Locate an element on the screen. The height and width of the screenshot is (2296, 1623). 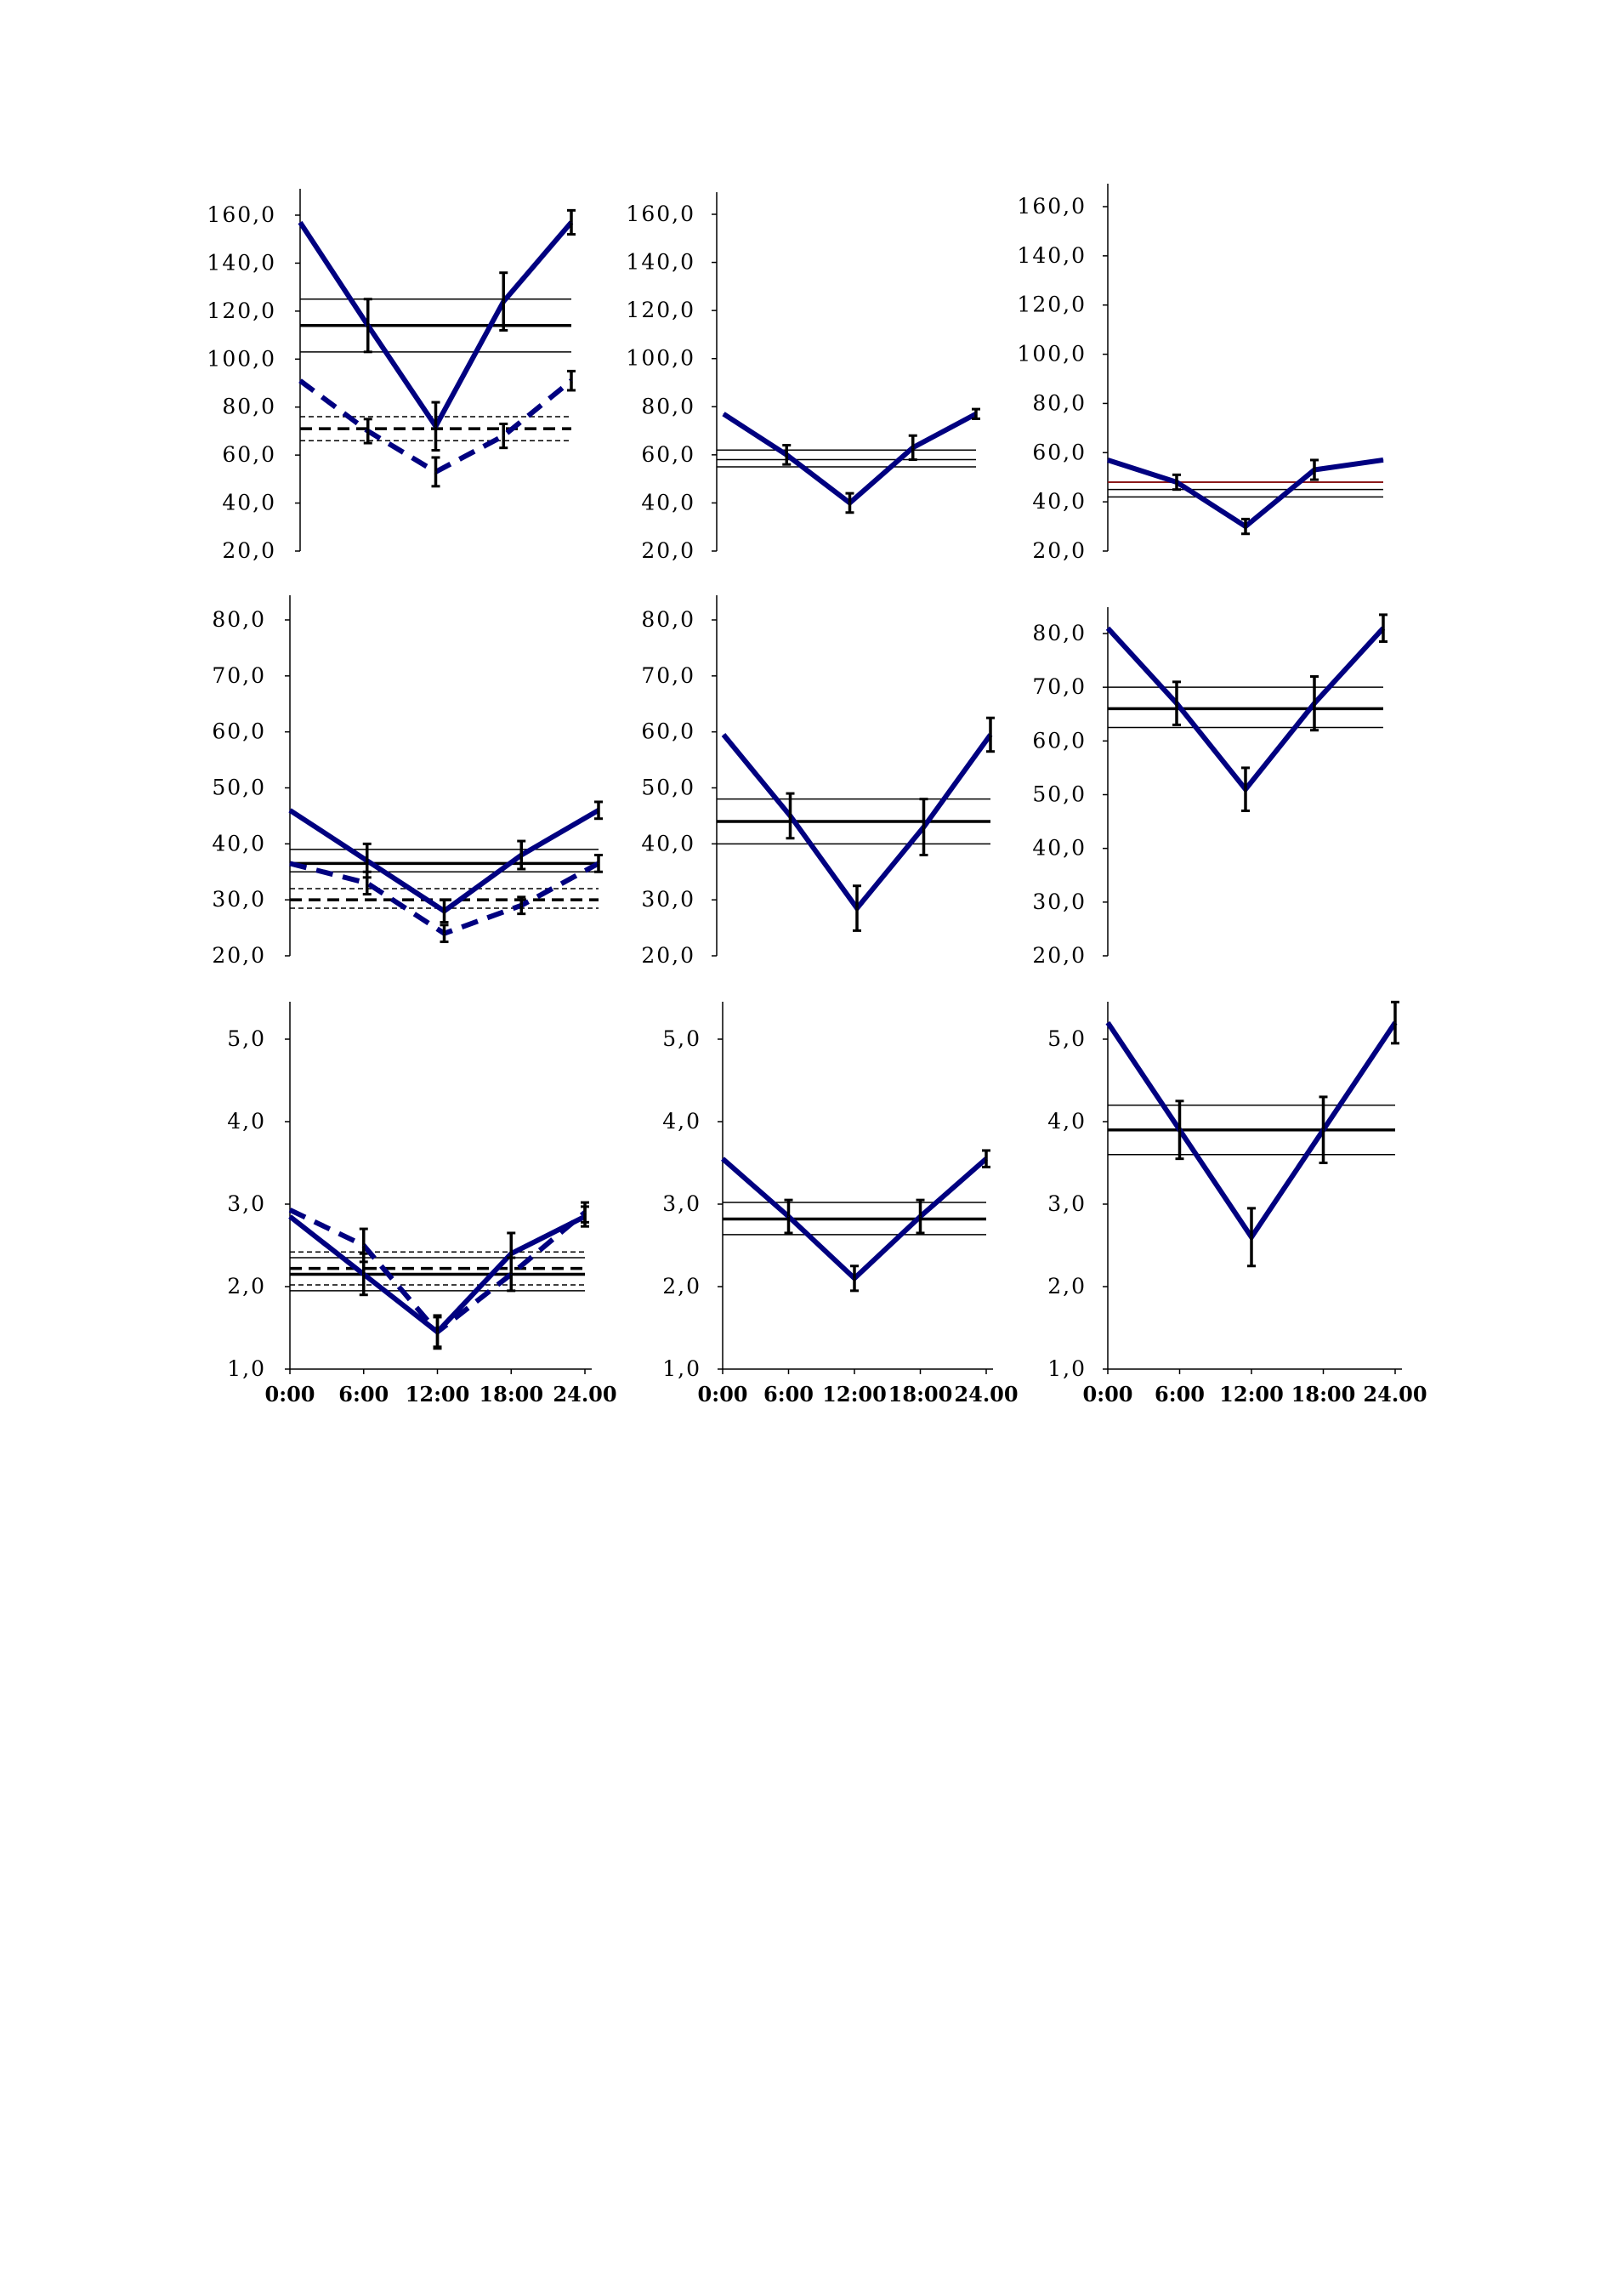
y-tick-label: 140,0 is located at coordinates (660, 262).